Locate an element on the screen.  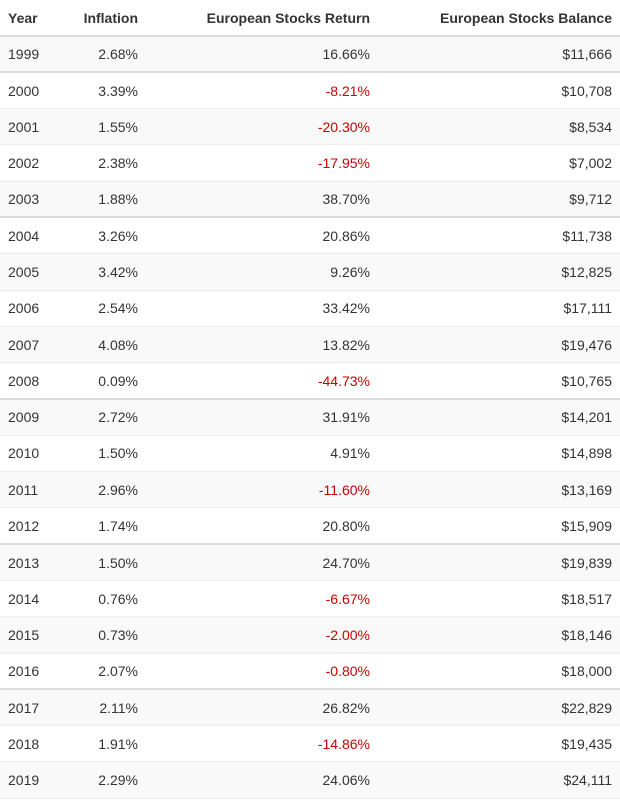
table-row: 2015 0.73% -2.00% $18,146 is located at coordinates (310, 635).